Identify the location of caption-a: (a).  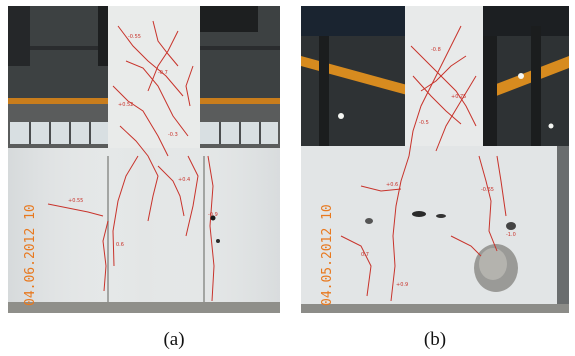
(174, 339).